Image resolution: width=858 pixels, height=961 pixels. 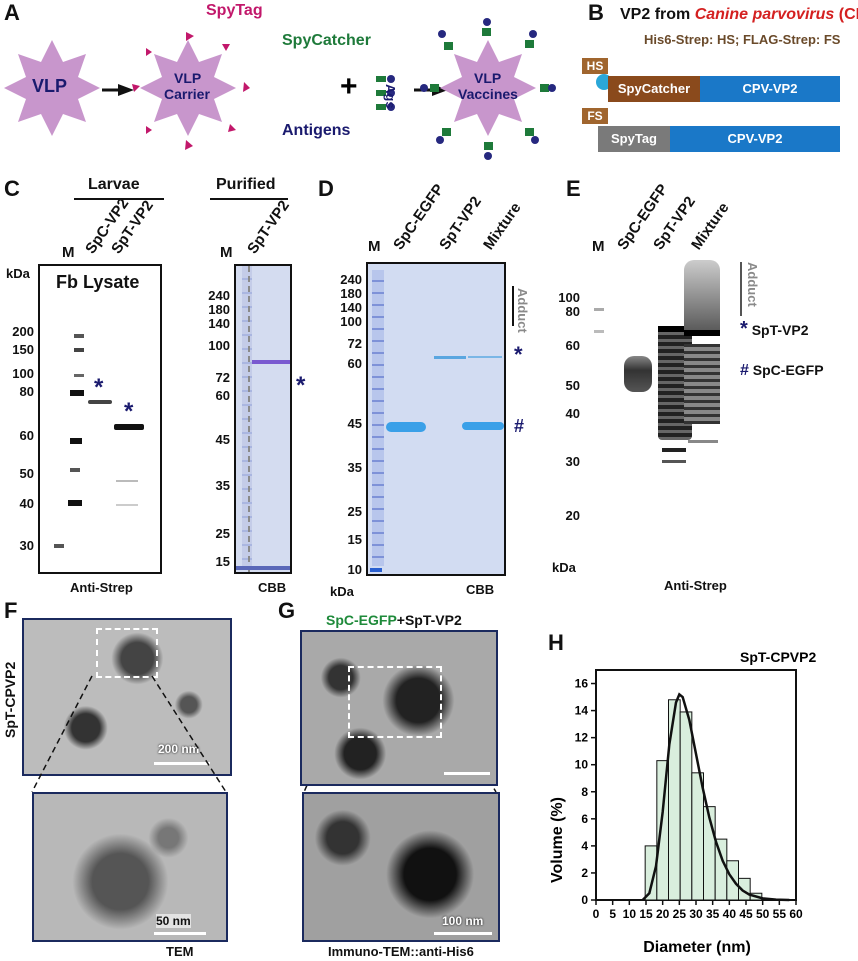 What do you see at coordinates (280, 89) in the screenshot?
I see `vlp-assembly-diagram: +` at bounding box center [280, 89].